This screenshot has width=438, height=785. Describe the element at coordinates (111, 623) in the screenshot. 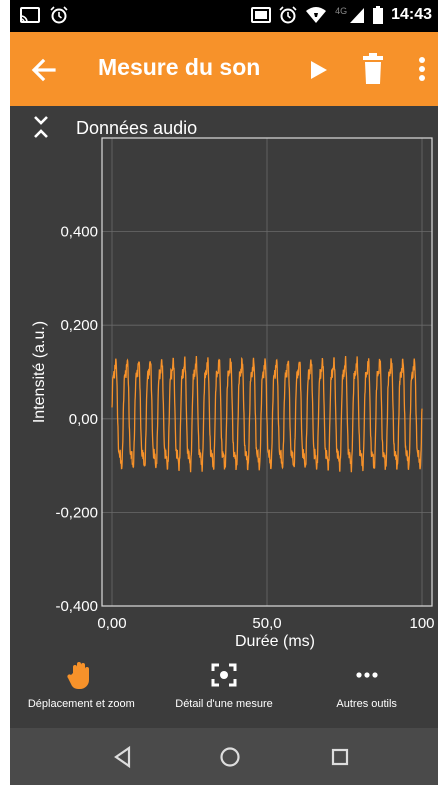

I see `x-tick-label: 0,00` at that location.